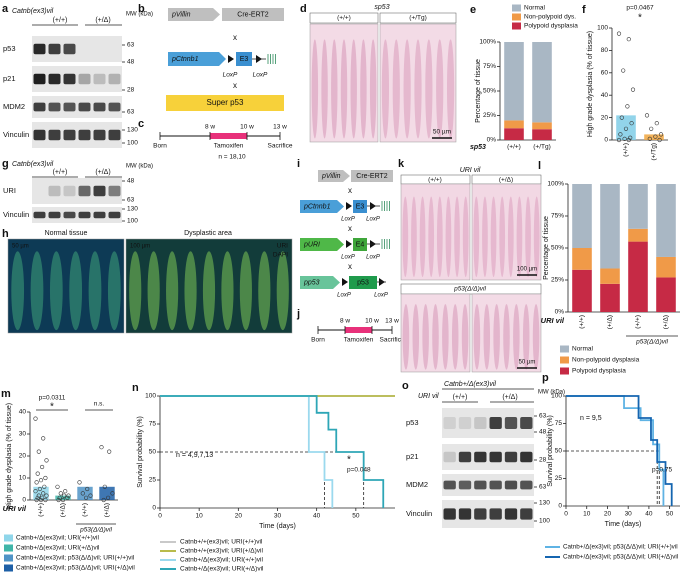  I want to click on label: MW (kDa), so click(139, 167).